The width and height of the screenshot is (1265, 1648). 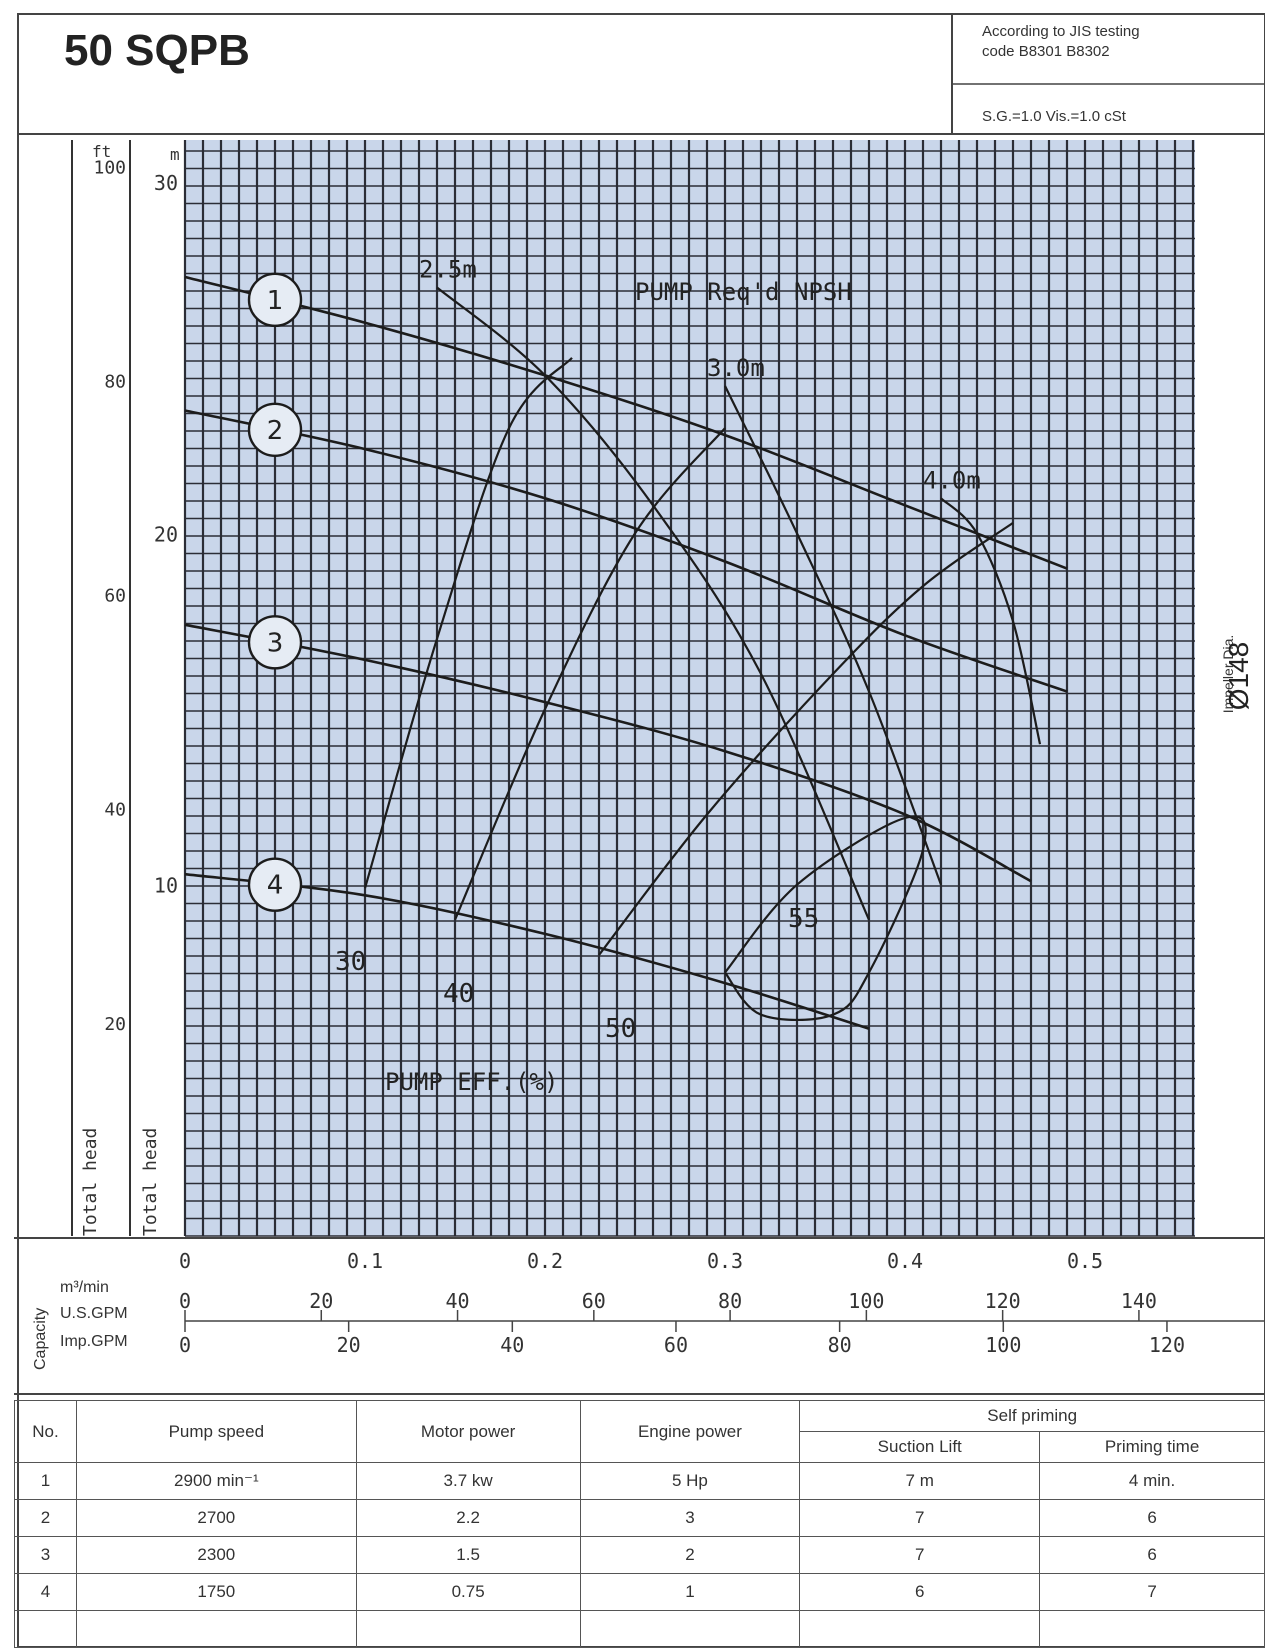 I want to click on m3-unit-label: m³/min, so click(x=84, y=1287).